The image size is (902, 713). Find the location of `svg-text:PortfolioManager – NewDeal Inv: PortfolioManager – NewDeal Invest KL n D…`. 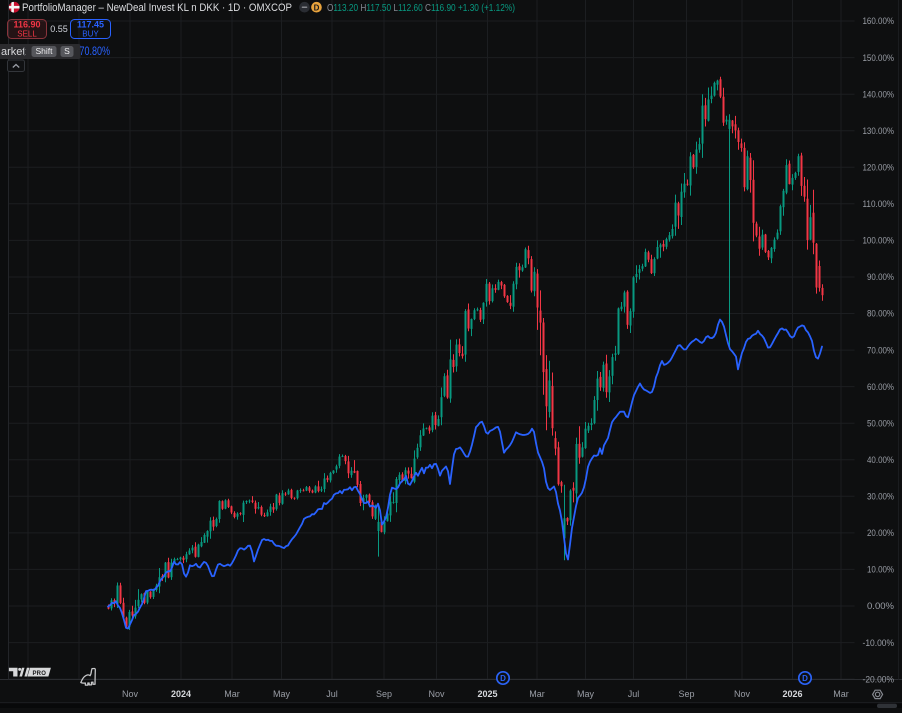

svg-text:PortfolioManager – NewDeal Inv: PortfolioManager – NewDeal Invest KL n D… is located at coordinates (157, 8).